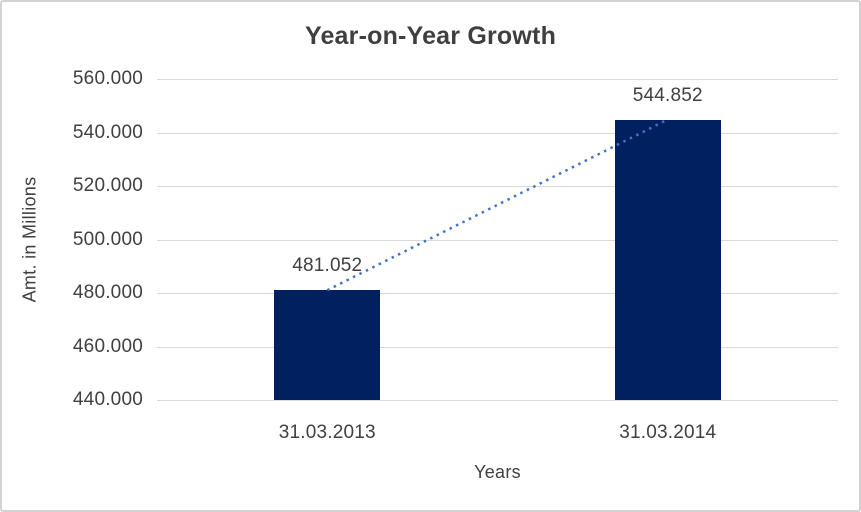  What do you see at coordinates (327, 266) in the screenshot?
I see `data-label: 481.052` at bounding box center [327, 266].